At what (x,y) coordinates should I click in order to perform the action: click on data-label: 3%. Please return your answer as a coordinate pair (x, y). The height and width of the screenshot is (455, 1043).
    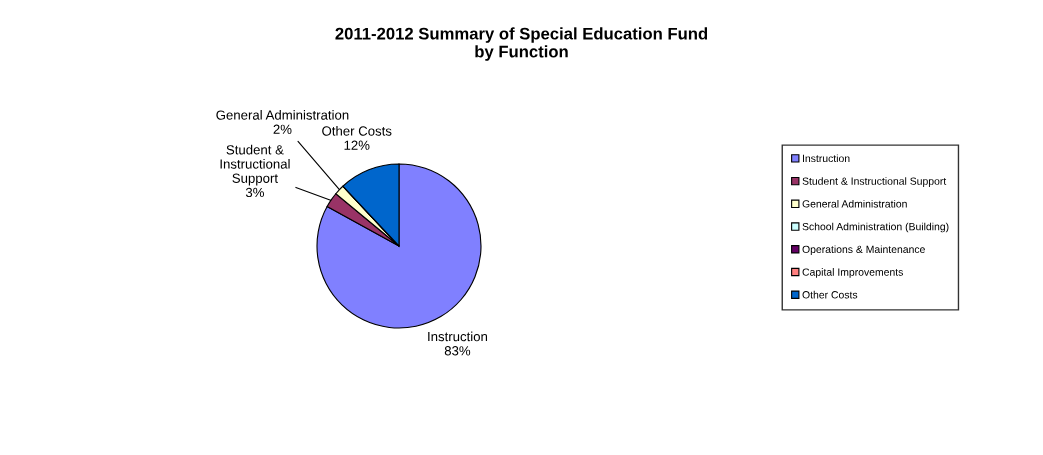
    Looking at the image, I should click on (254, 192).